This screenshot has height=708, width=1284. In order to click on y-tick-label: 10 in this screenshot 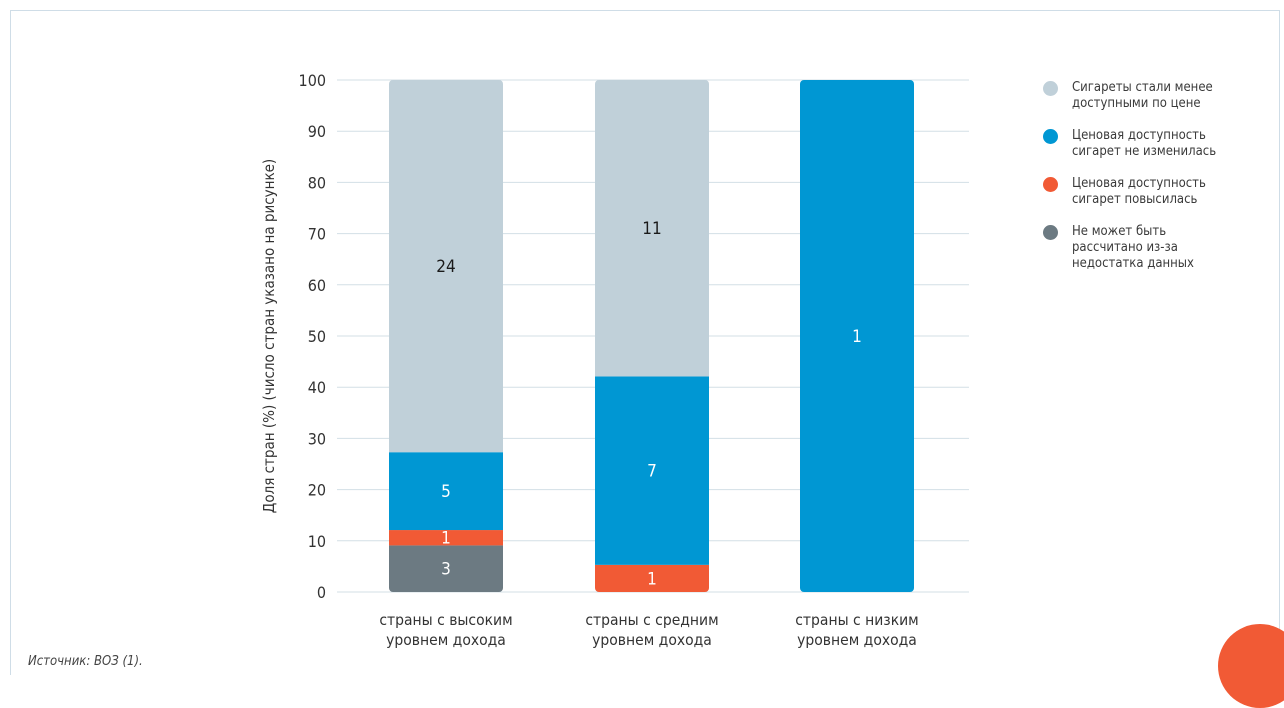, I will do `click(317, 541)`.